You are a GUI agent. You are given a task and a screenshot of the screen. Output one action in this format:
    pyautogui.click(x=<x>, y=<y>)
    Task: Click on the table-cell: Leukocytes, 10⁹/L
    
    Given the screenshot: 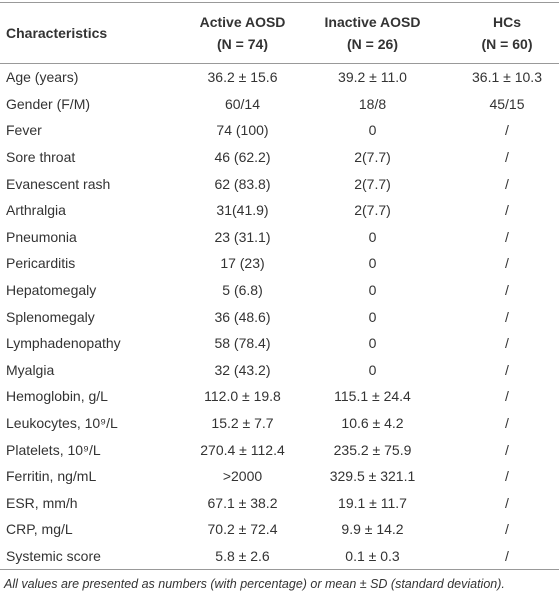 What is the action you would take?
    pyautogui.click(x=62, y=423)
    